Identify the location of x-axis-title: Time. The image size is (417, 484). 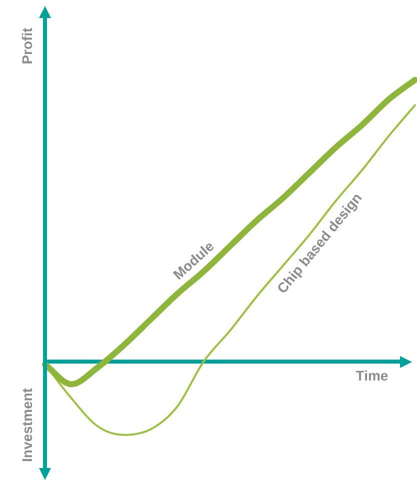
(372, 376).